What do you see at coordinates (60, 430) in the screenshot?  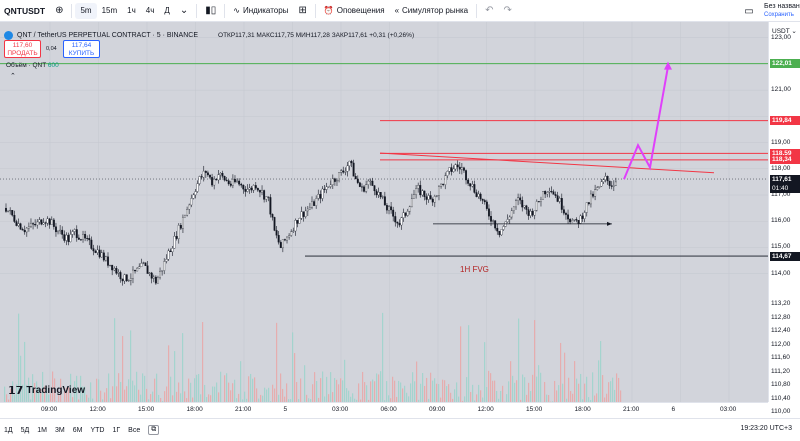 I see `range-3m: 3М` at bounding box center [60, 430].